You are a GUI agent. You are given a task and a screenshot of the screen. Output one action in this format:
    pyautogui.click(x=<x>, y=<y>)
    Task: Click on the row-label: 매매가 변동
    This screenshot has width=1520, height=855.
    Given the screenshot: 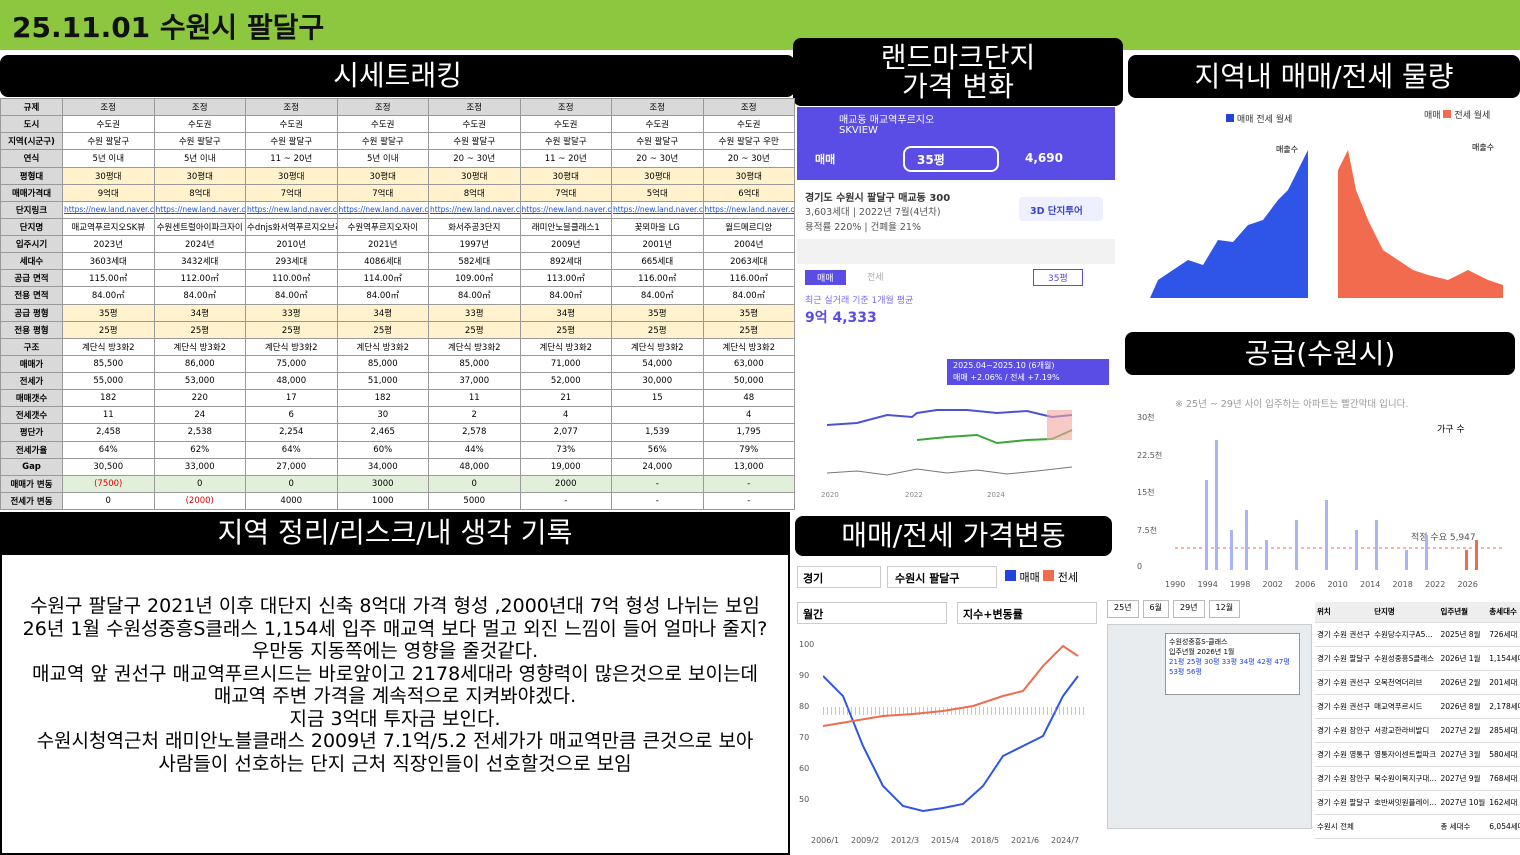 What is the action you would take?
    pyautogui.click(x=31, y=483)
    